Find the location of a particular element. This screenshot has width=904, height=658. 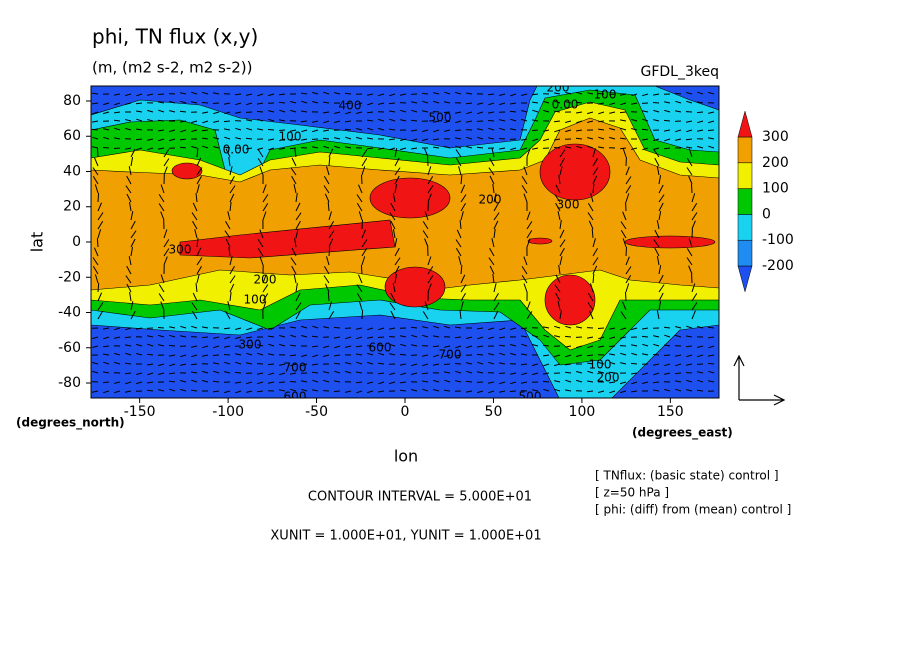

note: [ z=50 hPa ] is located at coordinates (632, 493).